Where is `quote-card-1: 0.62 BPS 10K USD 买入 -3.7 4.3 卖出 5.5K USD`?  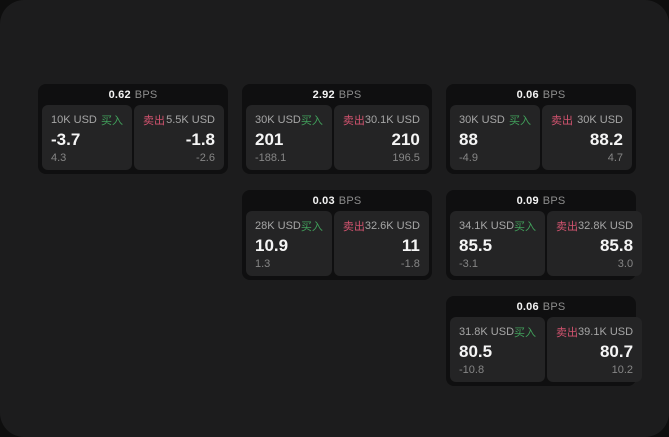
quote-card-1: 0.62 BPS 10K USD 买入 -3.7 4.3 卖出 5.5K USD is located at coordinates (133, 129).